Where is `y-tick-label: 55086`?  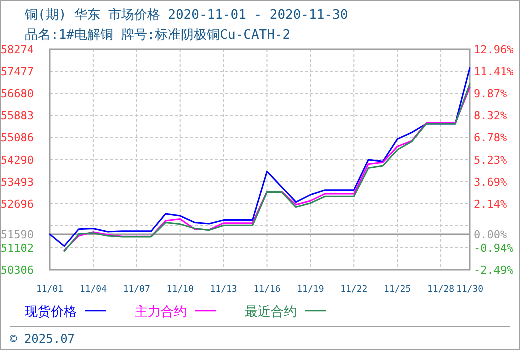
y-tick-label: 55086 is located at coordinates (17, 138).